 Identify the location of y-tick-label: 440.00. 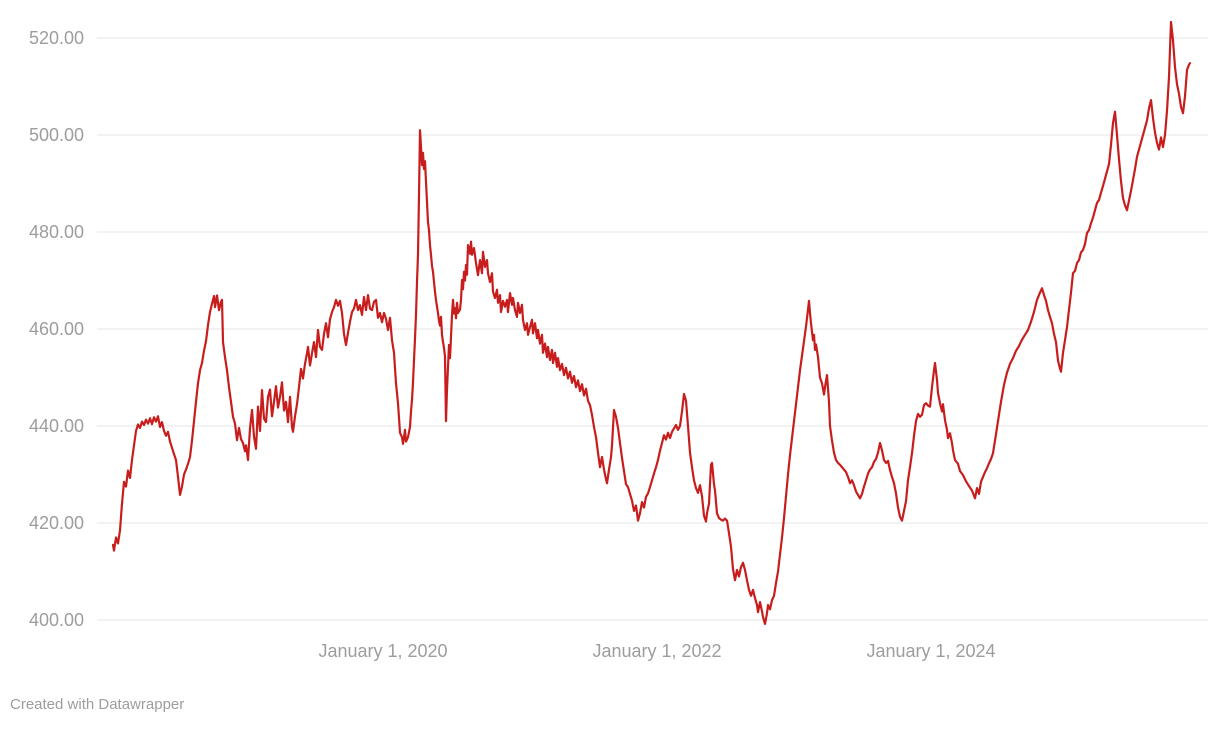
(56, 426).